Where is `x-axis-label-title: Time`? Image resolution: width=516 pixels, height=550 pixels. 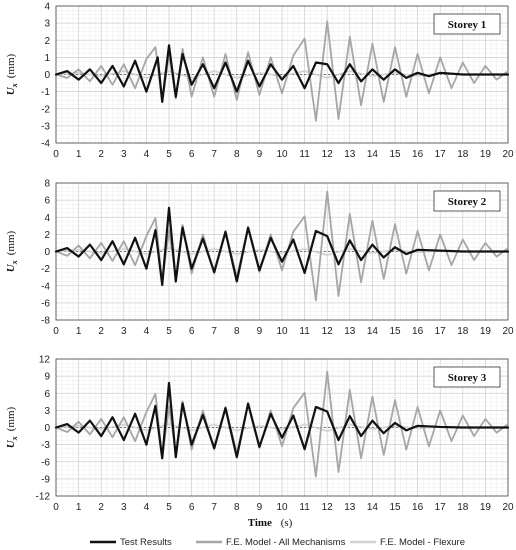 x-axis-label-title: Time is located at coordinates (260, 523).